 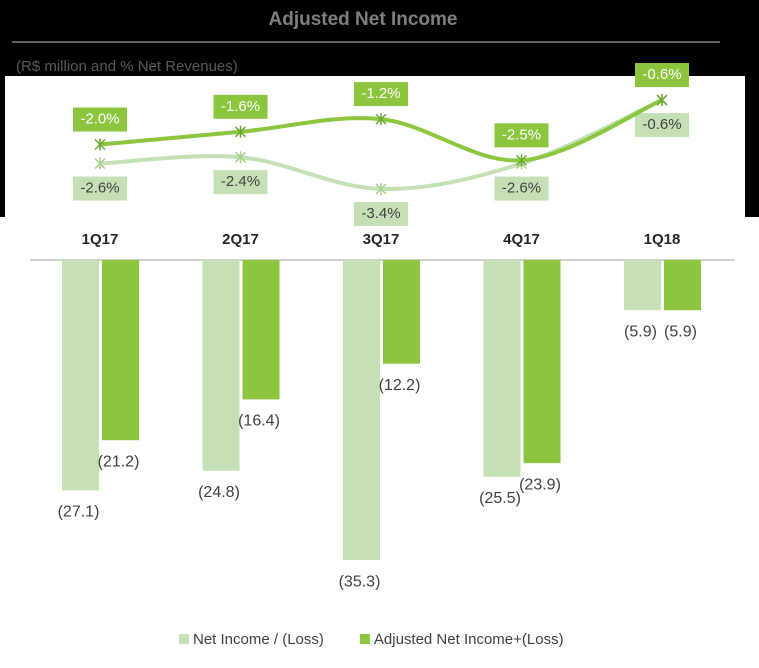 I want to click on data-label: (27.1), so click(x=79, y=512).